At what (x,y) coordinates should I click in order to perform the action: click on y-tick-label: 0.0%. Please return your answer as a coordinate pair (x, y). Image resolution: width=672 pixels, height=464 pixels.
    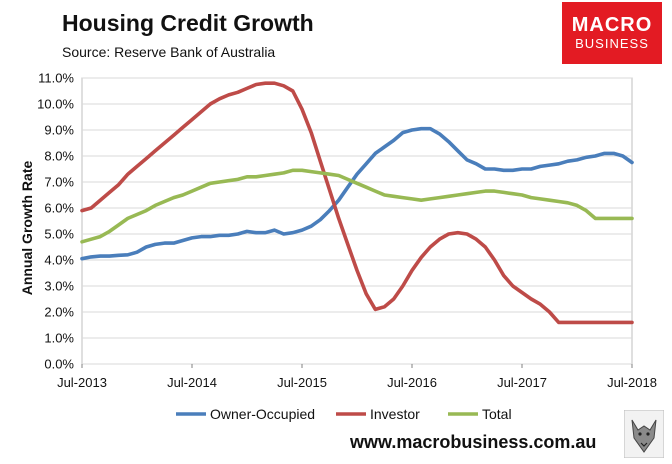
    Looking at the image, I should click on (59, 364).